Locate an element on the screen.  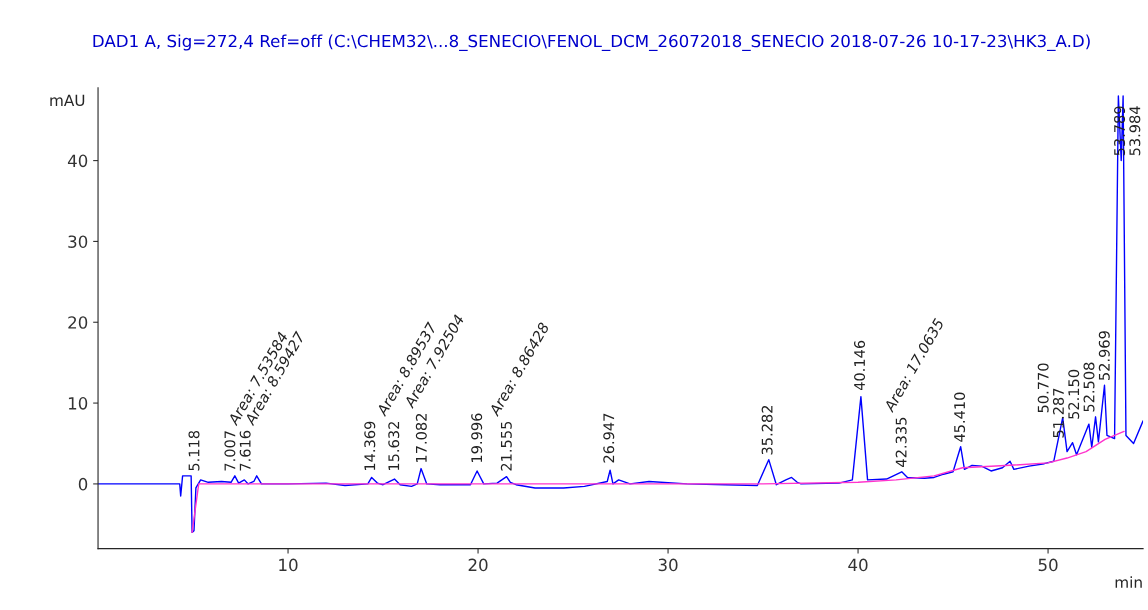
annotation: 53.984 is located at coordinates (1135, 131).